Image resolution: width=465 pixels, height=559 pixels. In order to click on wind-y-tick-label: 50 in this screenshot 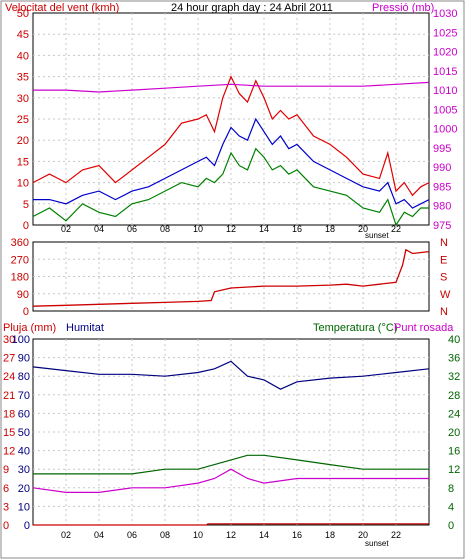, I will do `click(23, 14)`.